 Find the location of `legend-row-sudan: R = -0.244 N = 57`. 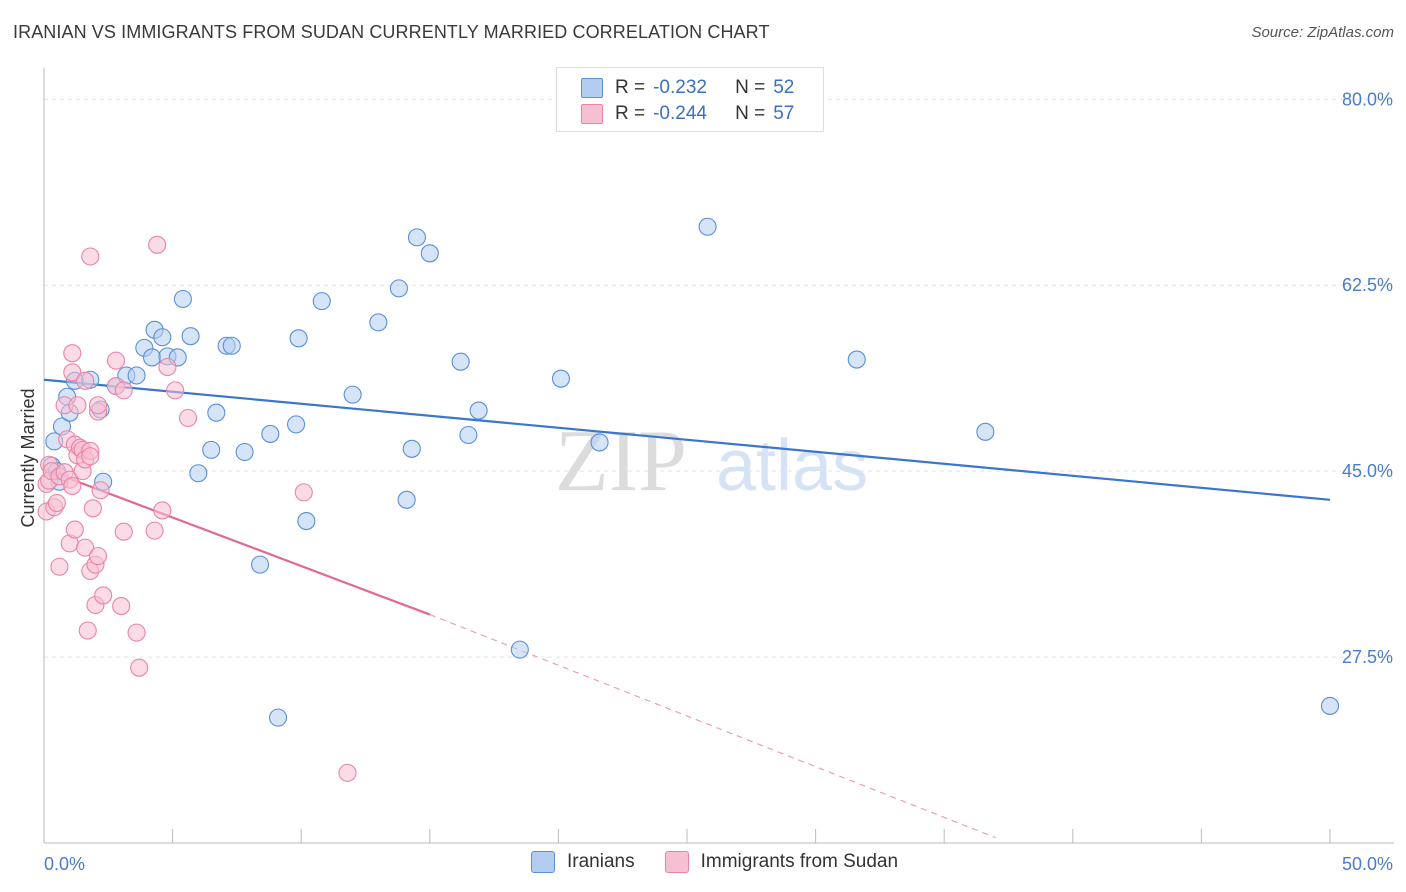

legend-row-sudan: R = -0.244 N = 57 is located at coordinates (687, 114).